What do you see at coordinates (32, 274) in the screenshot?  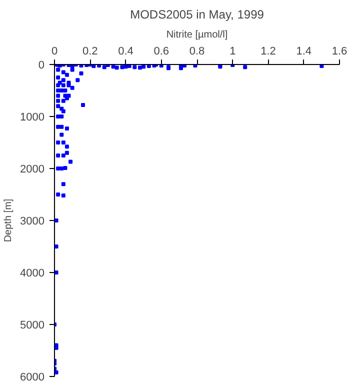 I see `y-tick-label: 4000` at bounding box center [32, 274].